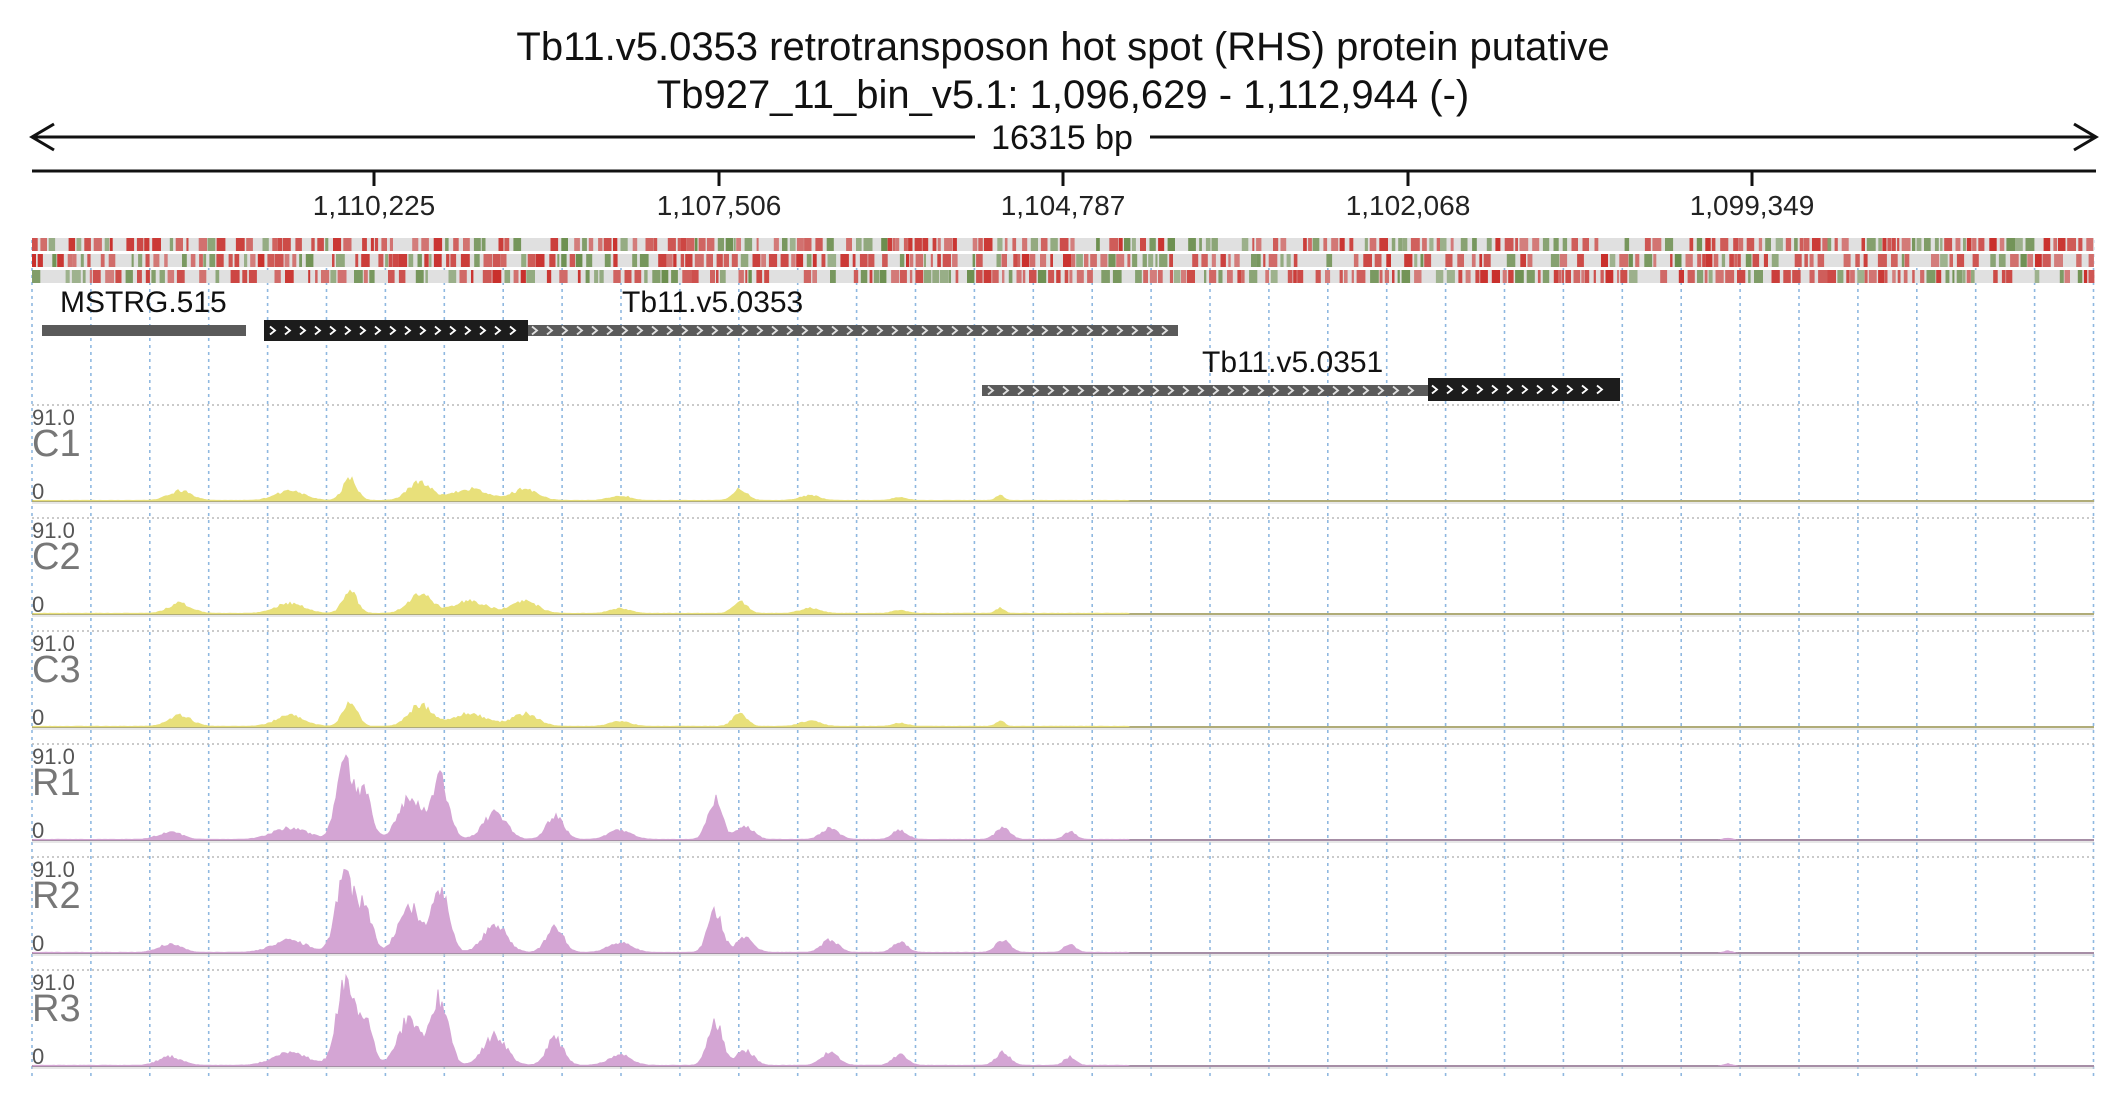  I want to click on sequence-tracks, so click(1063, 260).